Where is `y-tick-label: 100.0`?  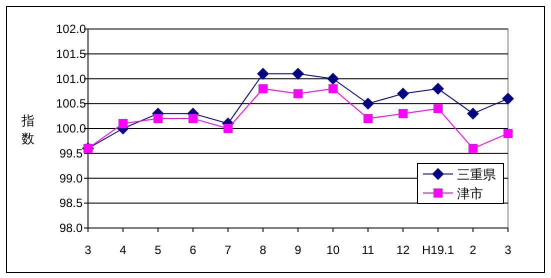 y-tick-label: 100.0 is located at coordinates (71, 129).